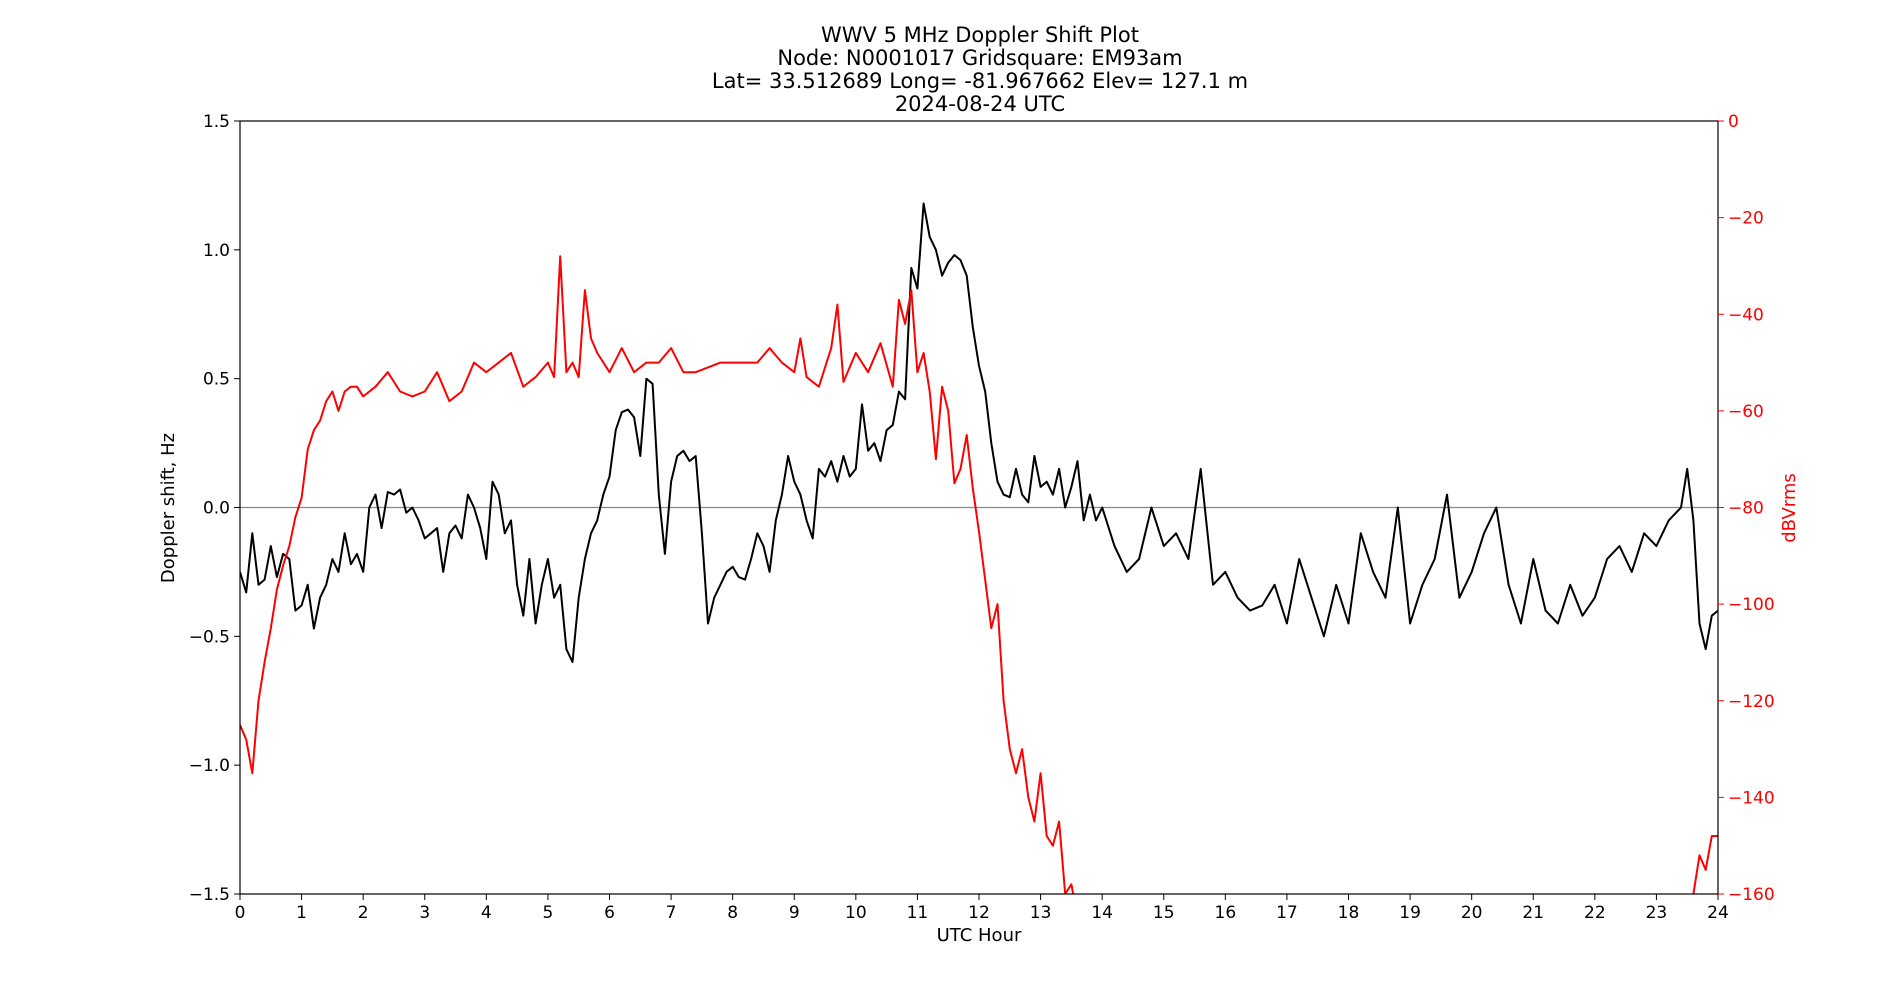  Describe the element at coordinates (856, 913) in the screenshot. I see `x-tick-label: 10` at that location.